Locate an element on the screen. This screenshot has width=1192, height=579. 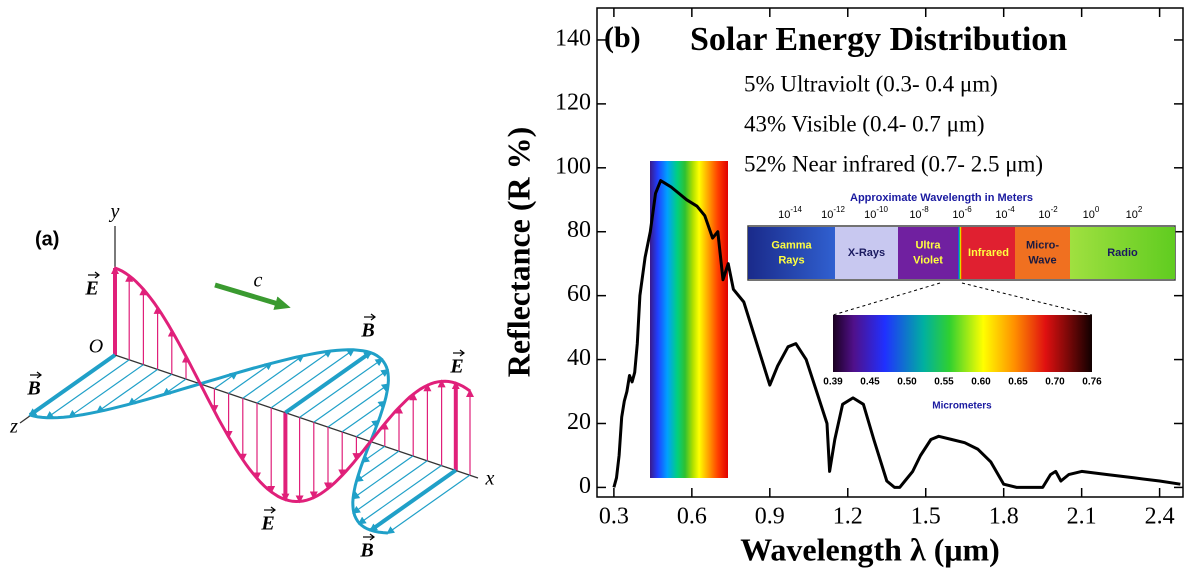
scale-label: 10² is located at coordinates (1134, 213).